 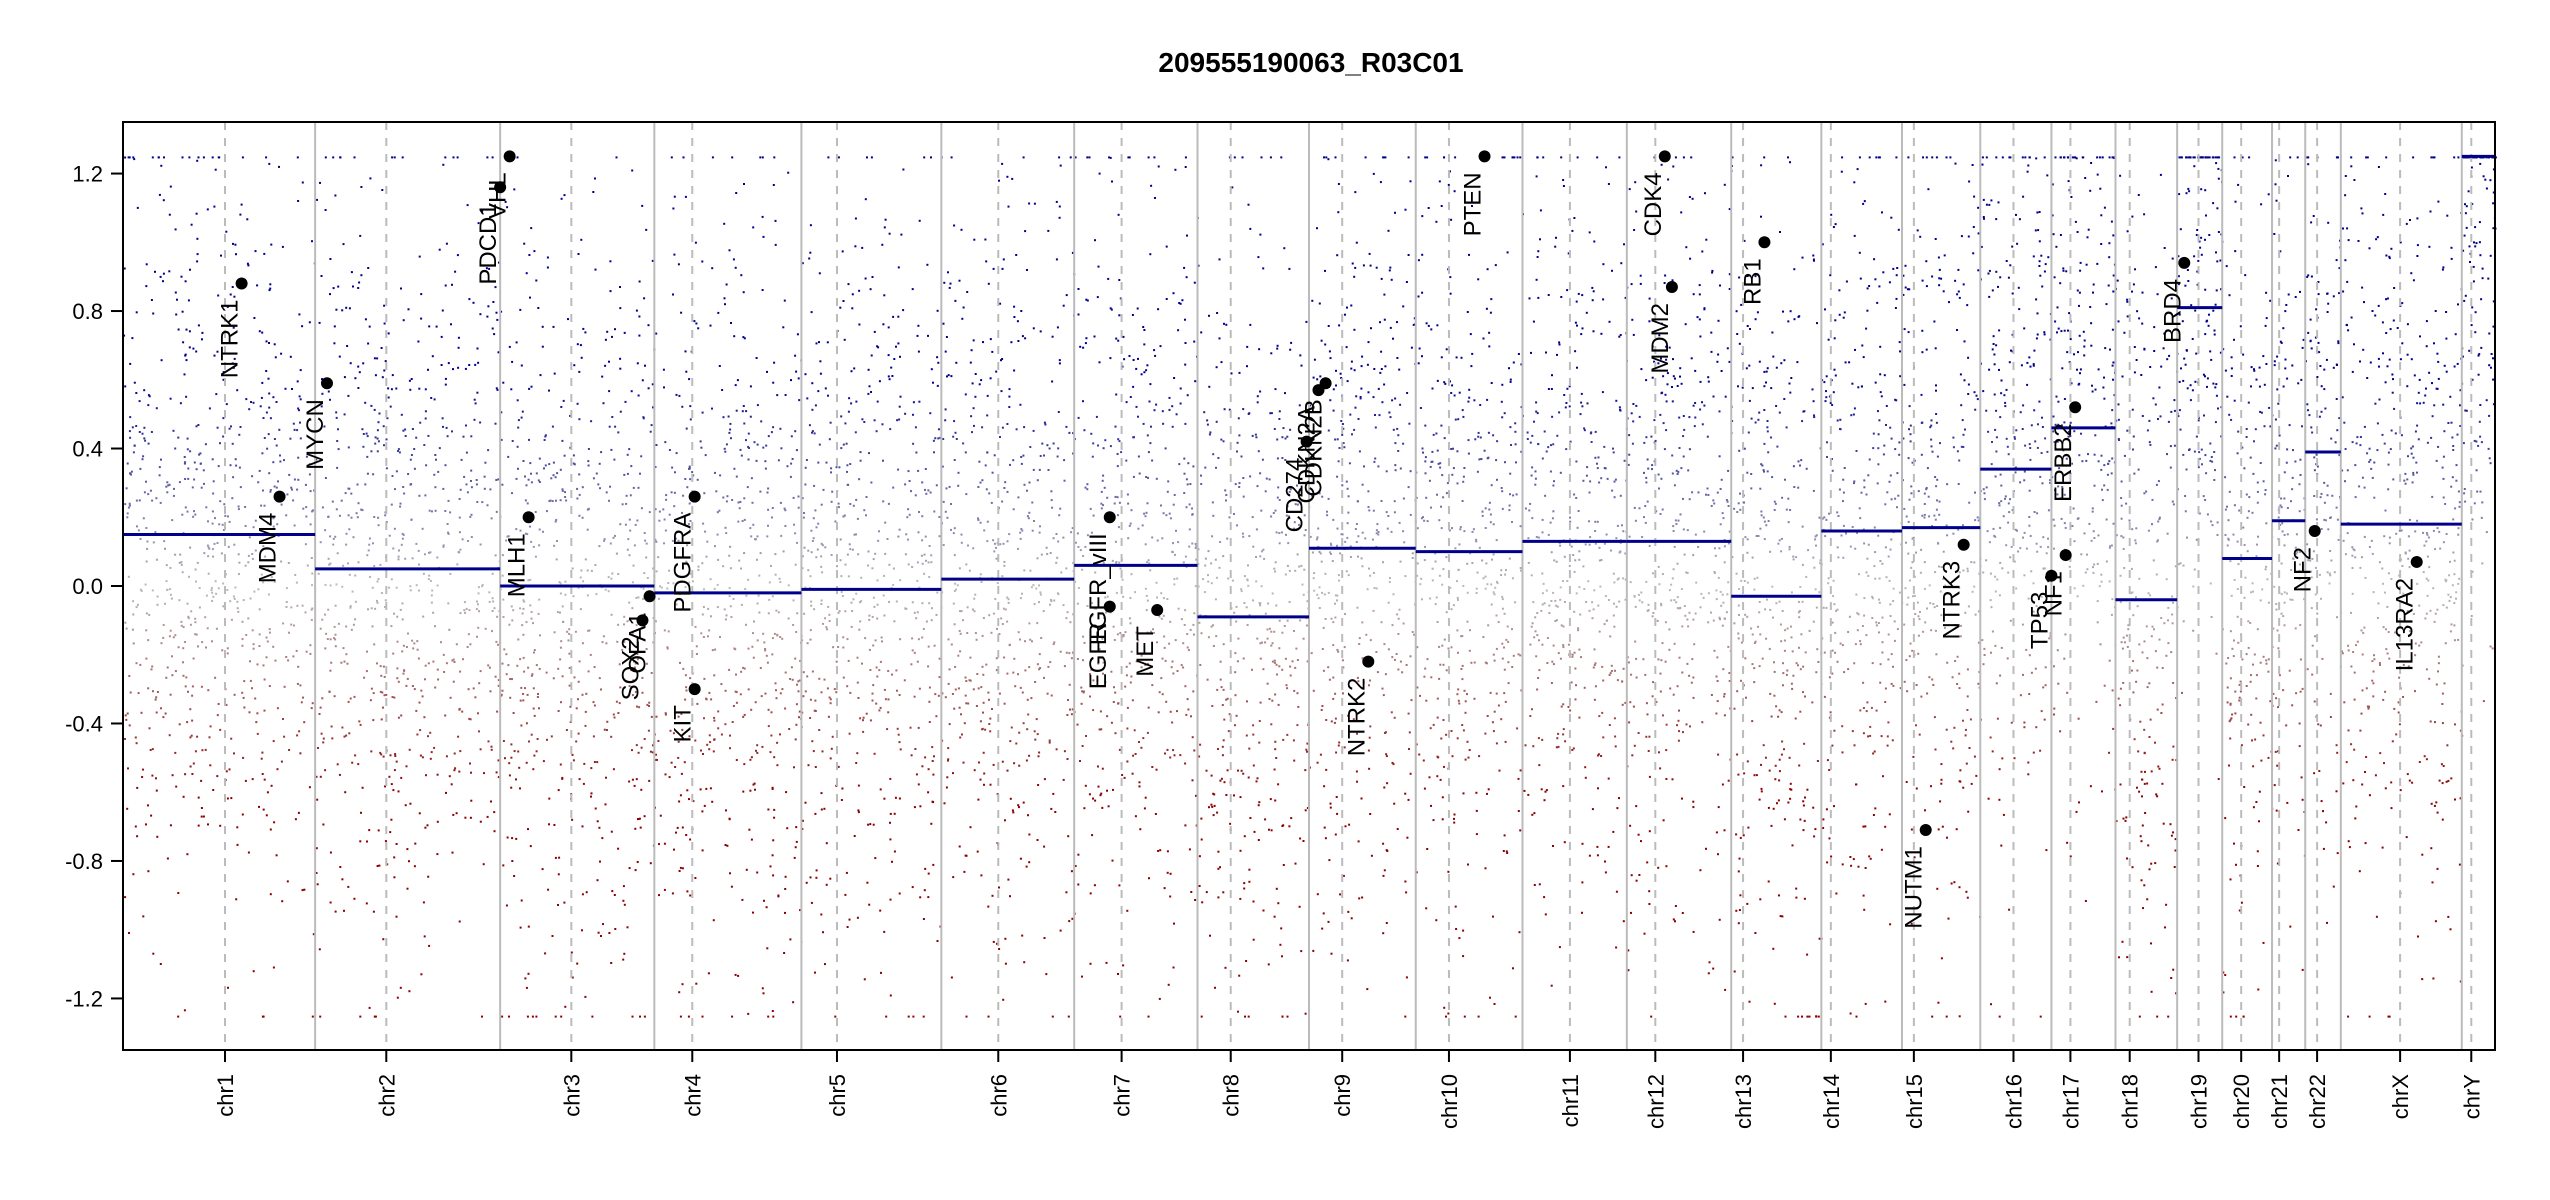 I want to click on x-tick-label-chr11: chr11, so click(x=1570, y=1100).